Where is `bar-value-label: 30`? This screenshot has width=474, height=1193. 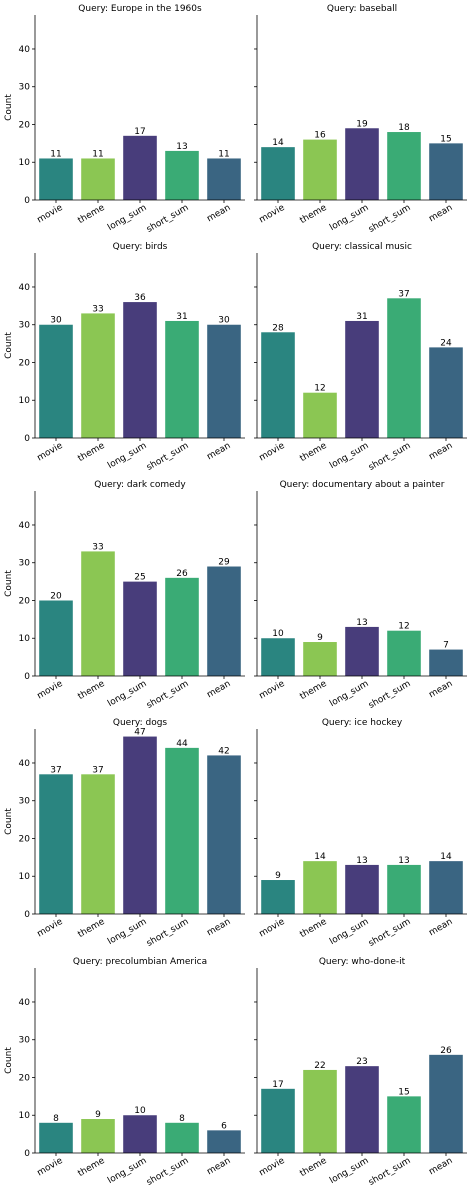 bar-value-label: 30 is located at coordinates (224, 321).